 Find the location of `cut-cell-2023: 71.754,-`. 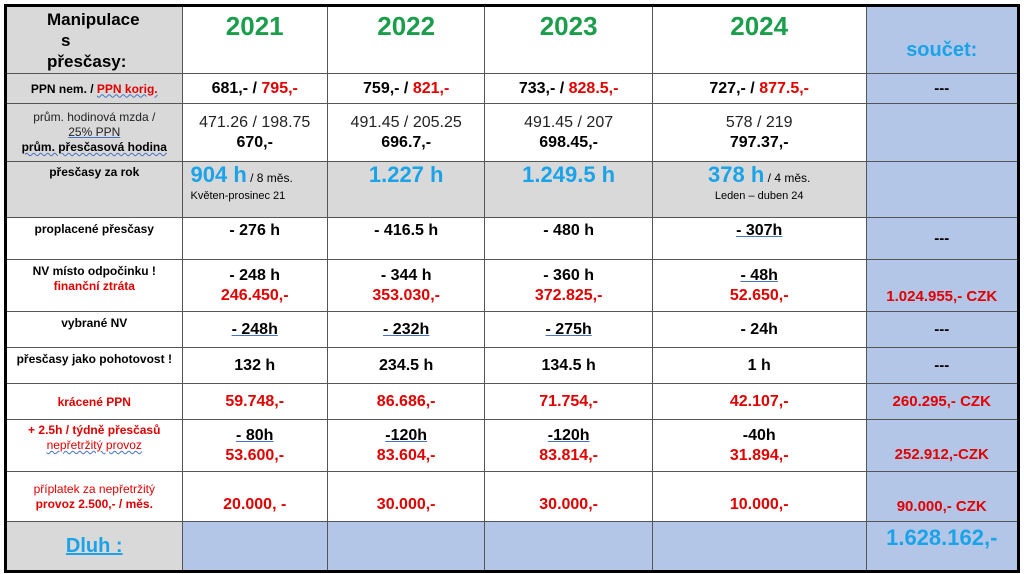

cut-cell-2023: 71.754,- is located at coordinates (568, 401).